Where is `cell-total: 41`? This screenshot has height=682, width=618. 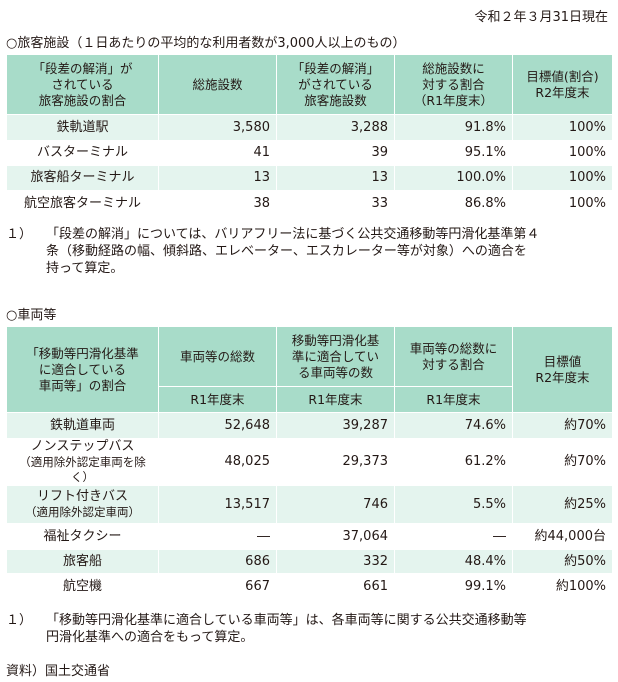
cell-total: 41 is located at coordinates (217, 153).